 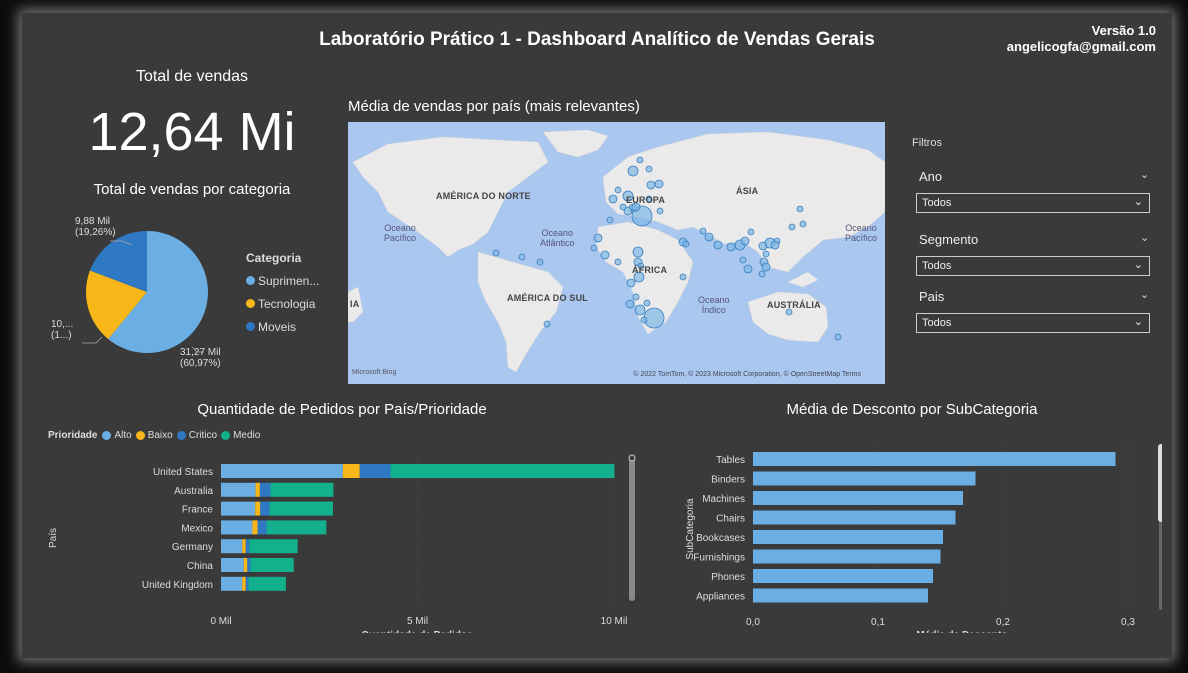 What do you see at coordinates (116, 305) in the screenshot?
I see `pie-slice-tecnologia` at bounding box center [116, 305].